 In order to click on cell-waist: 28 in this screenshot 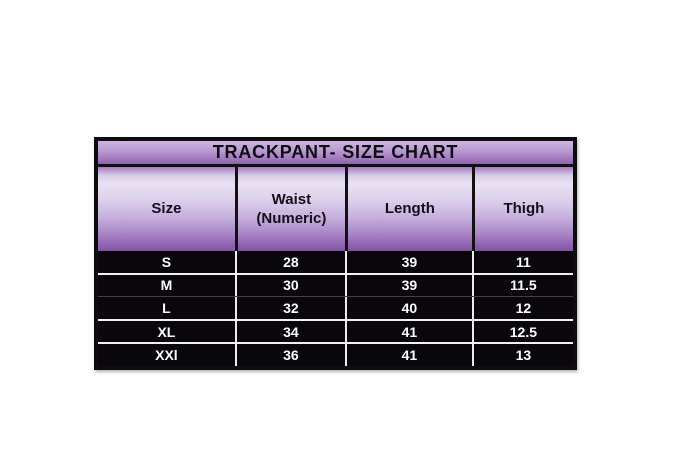, I will do `click(289, 262)`.